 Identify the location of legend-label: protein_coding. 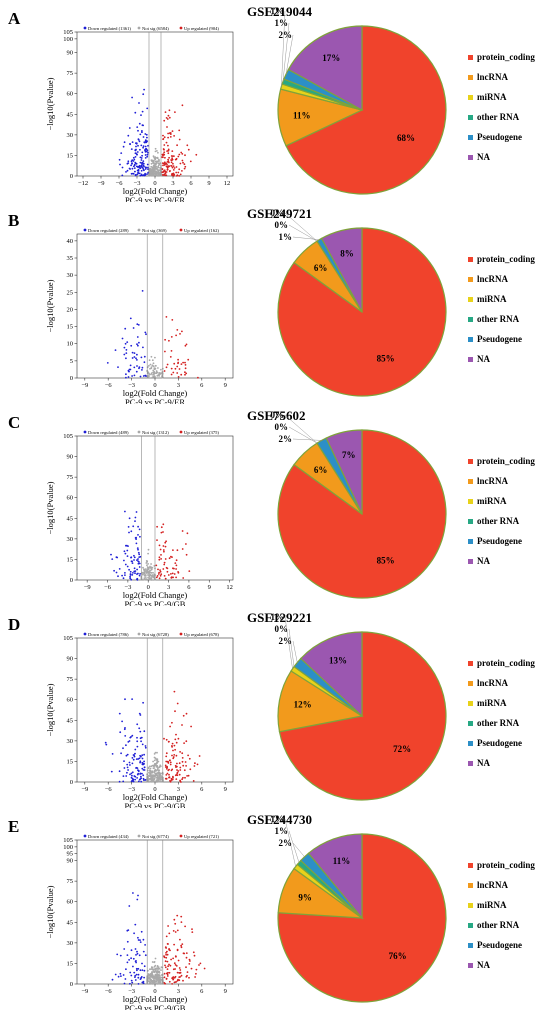
(506, 461).